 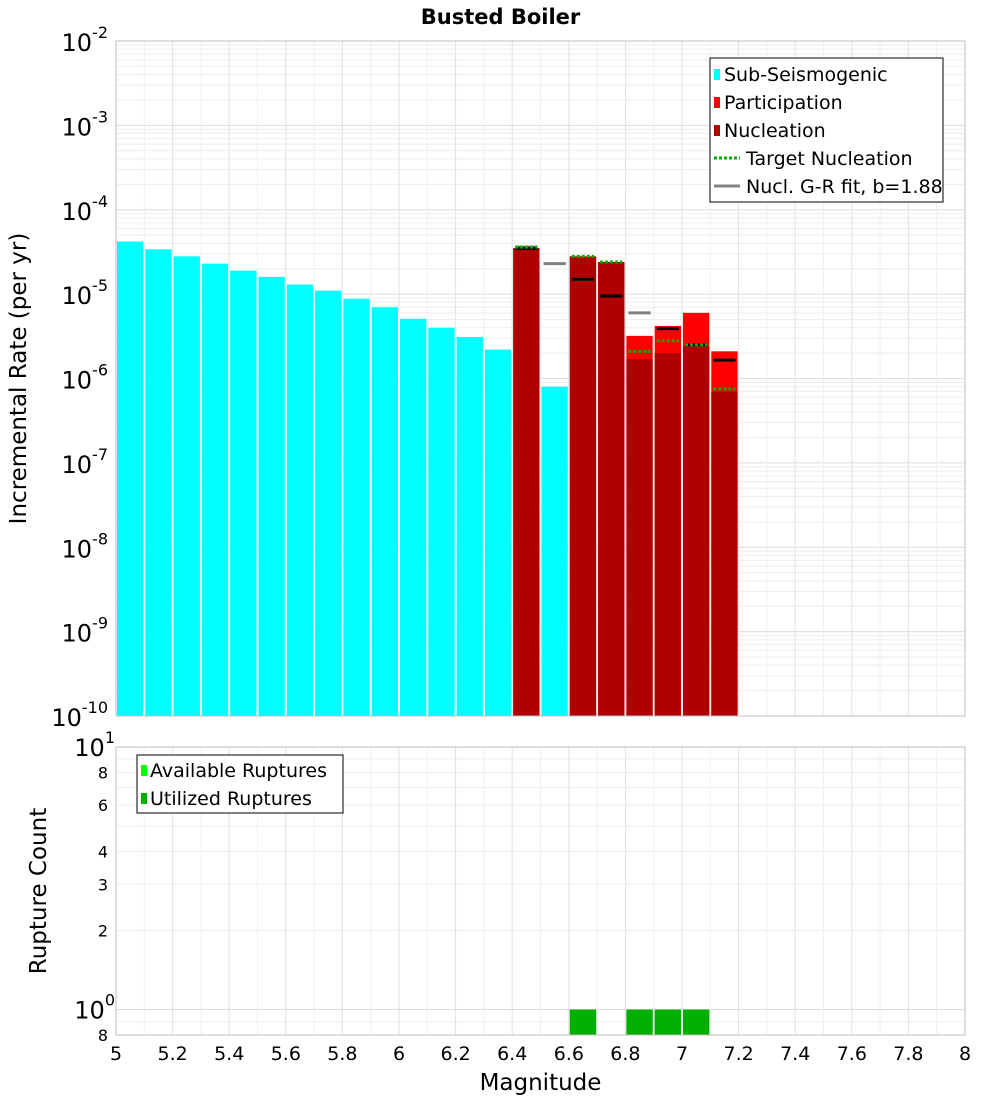 What do you see at coordinates (455, 1054) in the screenshot?
I see `x-tick-label: 6.2` at bounding box center [455, 1054].